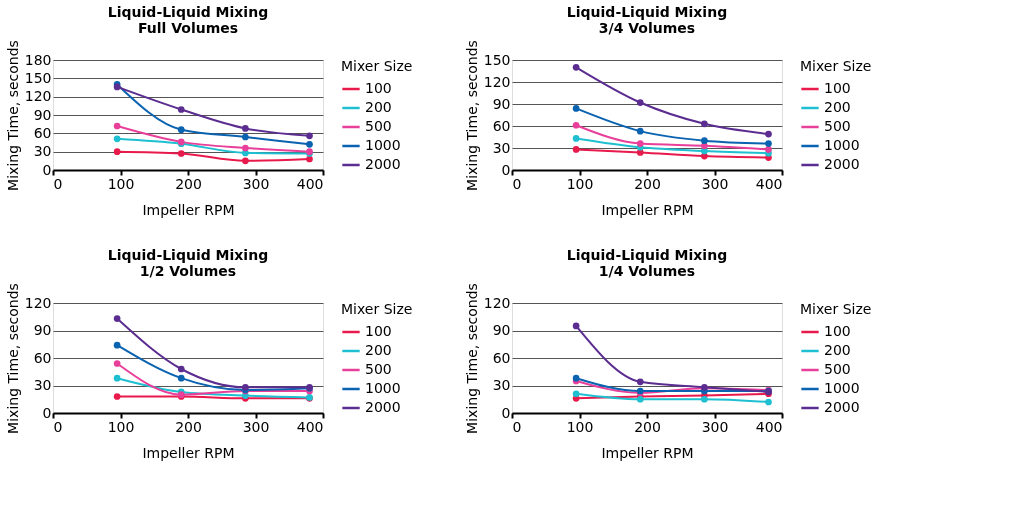 The width and height of the screenshot is (1021, 523). Describe the element at coordinates (647, 270) in the screenshot. I see `chart-subtitle: 1/4 Volumes` at that location.